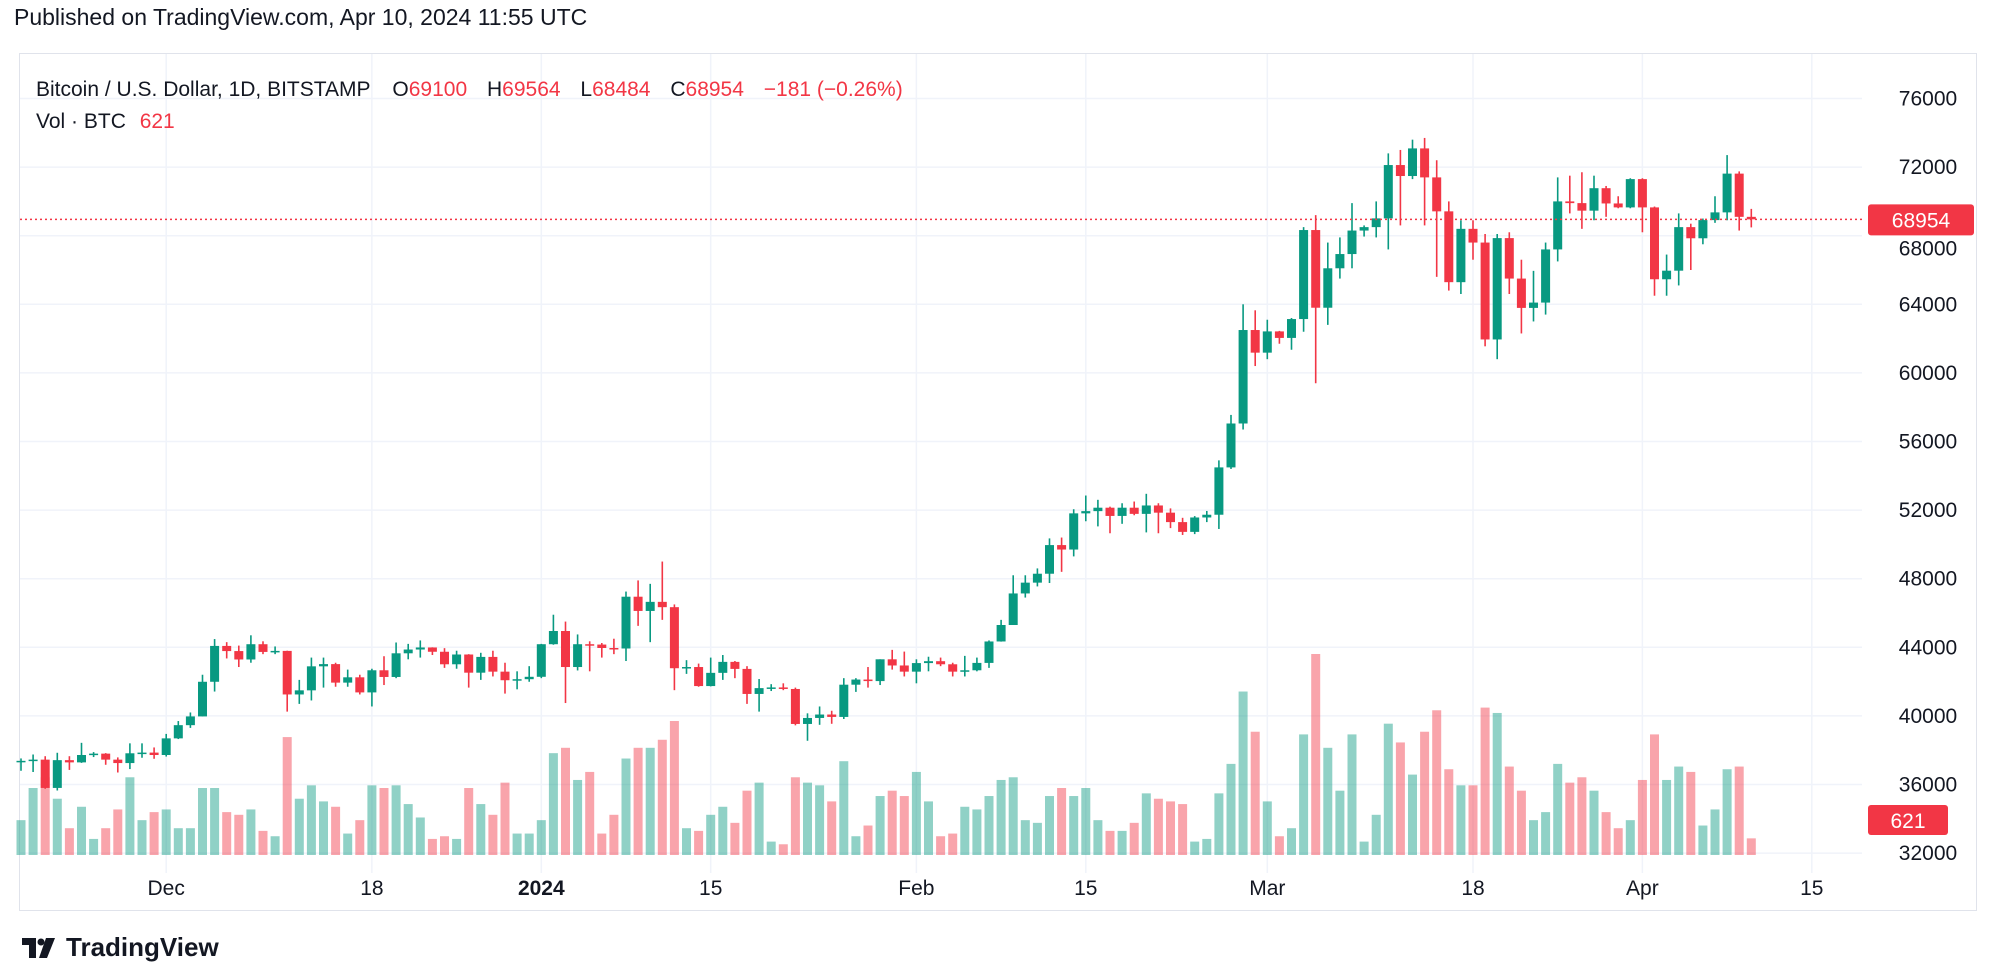 This screenshot has width=1996, height=978. What do you see at coordinates (203, 89) in the screenshot?
I see `symbol-title: Bitcoin / U.S. Dollar, 1D, BITSTAMP` at bounding box center [203, 89].